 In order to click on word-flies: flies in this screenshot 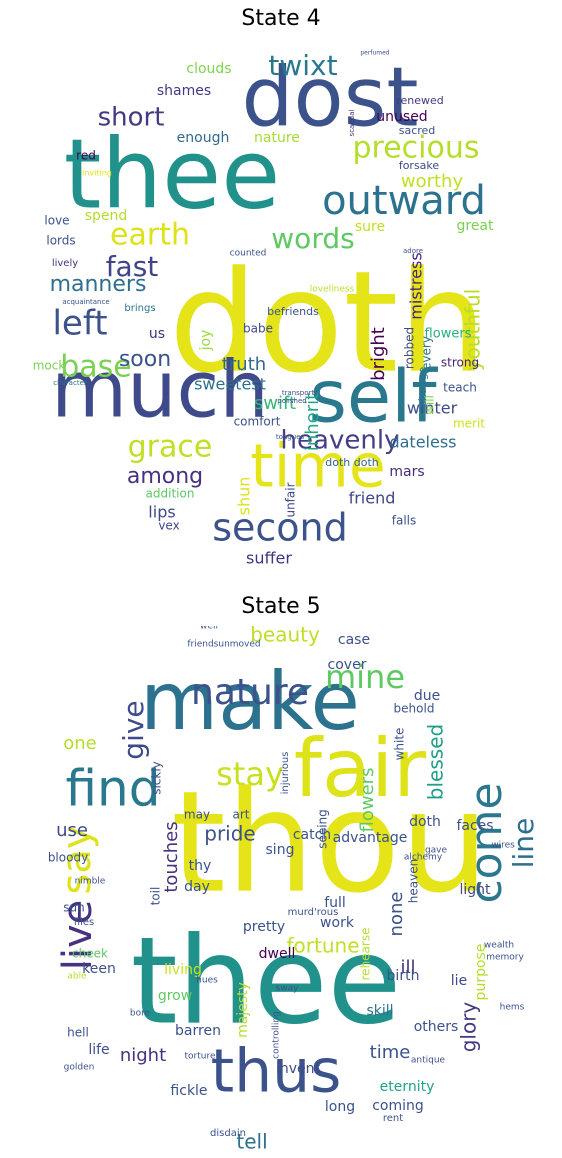, I will do `click(84, 922)`.